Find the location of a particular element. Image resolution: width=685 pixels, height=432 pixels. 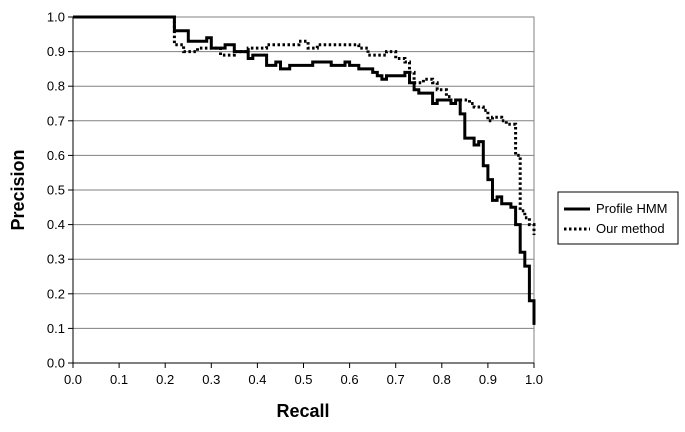

x-tick-label-0: 0.0 is located at coordinates (73, 379).